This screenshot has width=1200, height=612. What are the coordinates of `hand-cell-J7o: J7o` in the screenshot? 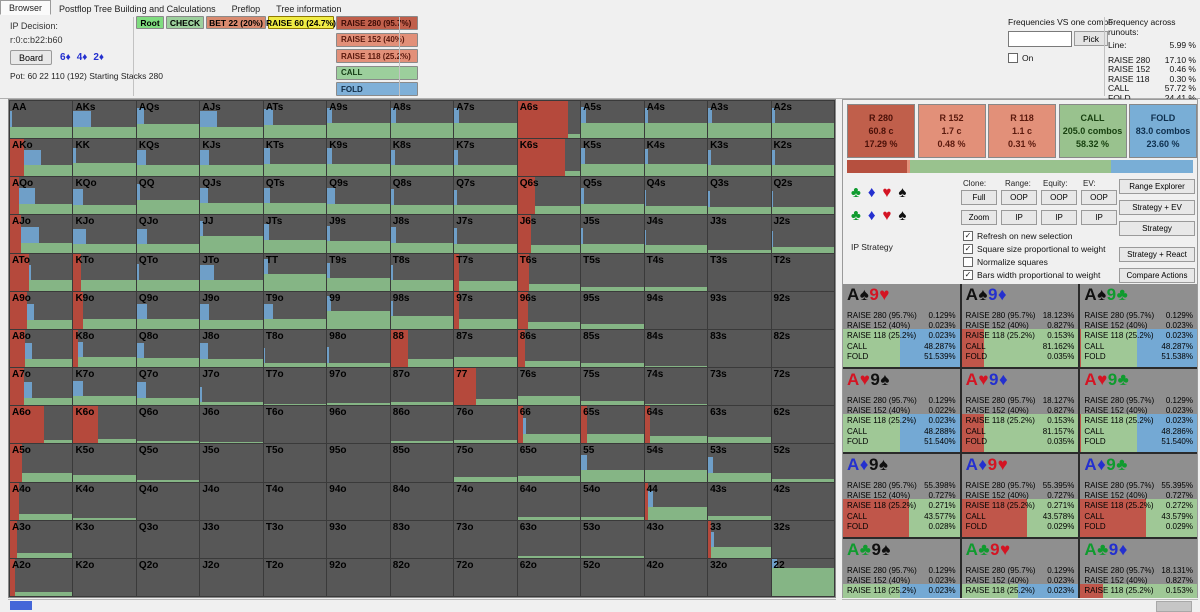 It's located at (231, 387).